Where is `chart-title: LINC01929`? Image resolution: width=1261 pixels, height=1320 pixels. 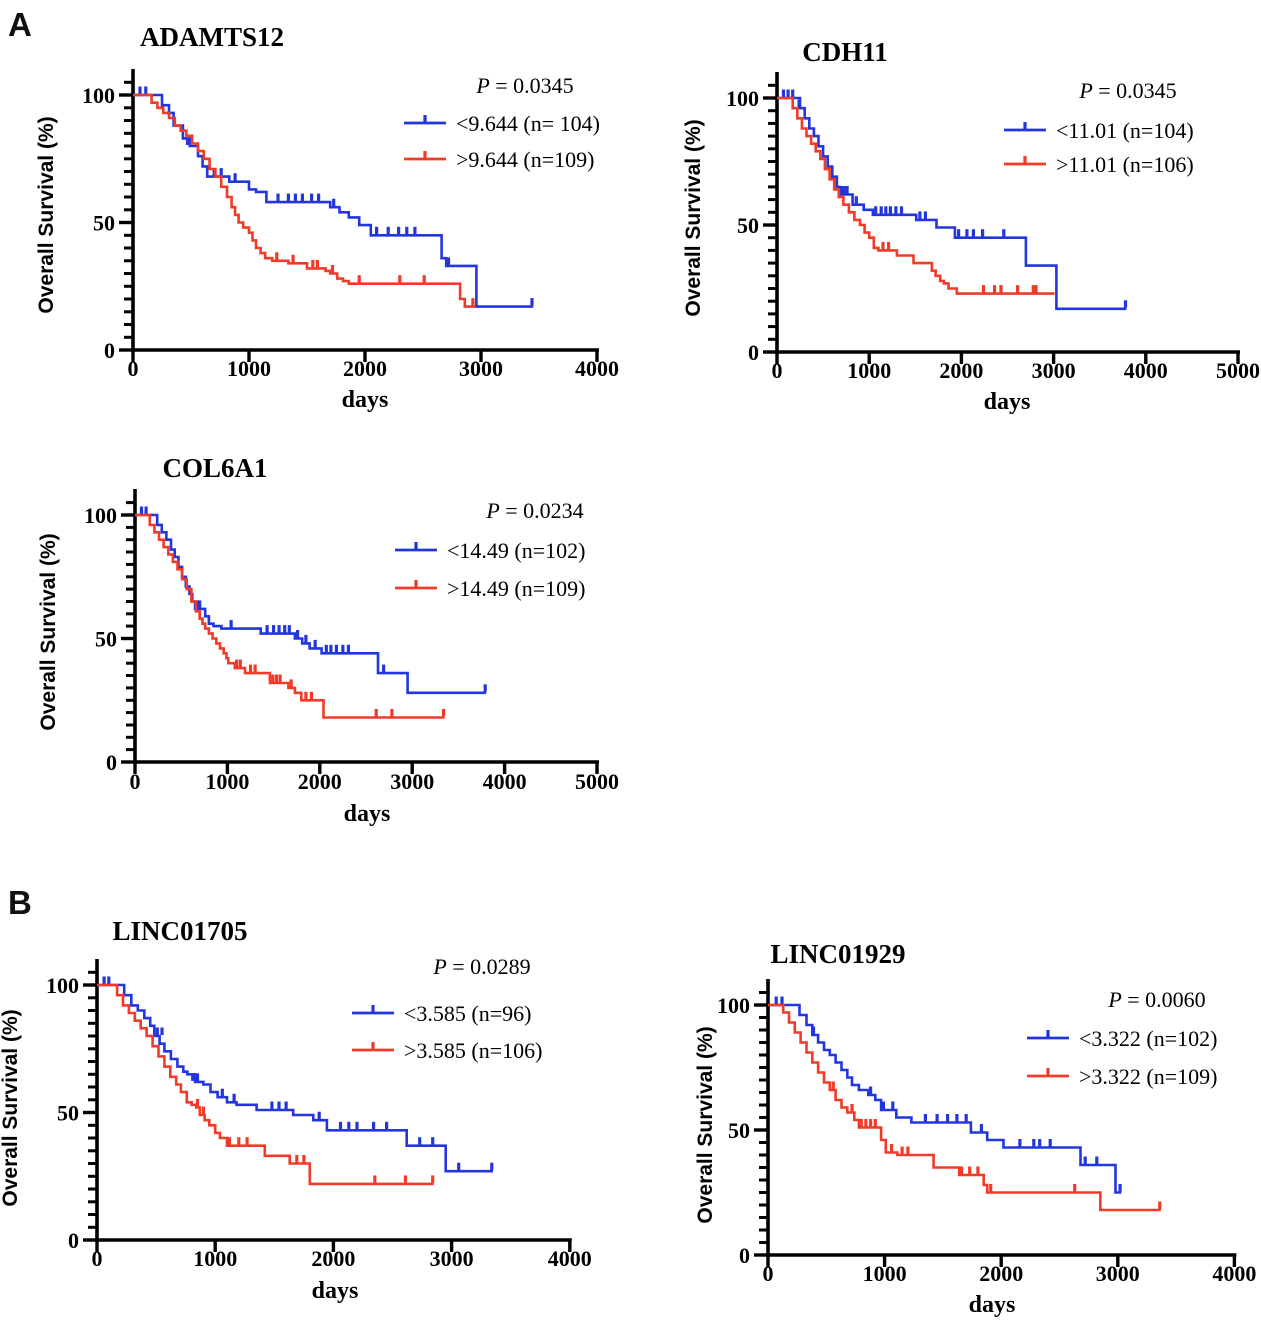 chart-title: LINC01929 is located at coordinates (837, 954).